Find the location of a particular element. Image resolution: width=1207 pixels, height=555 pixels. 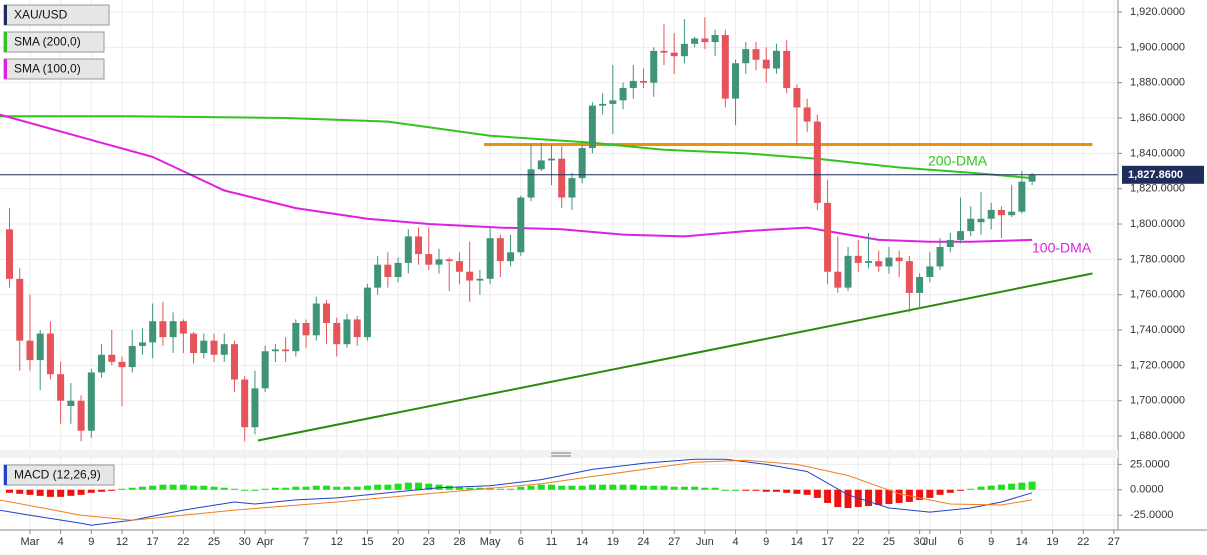

legend-item: SMA (200,0) is located at coordinates (54, 42).